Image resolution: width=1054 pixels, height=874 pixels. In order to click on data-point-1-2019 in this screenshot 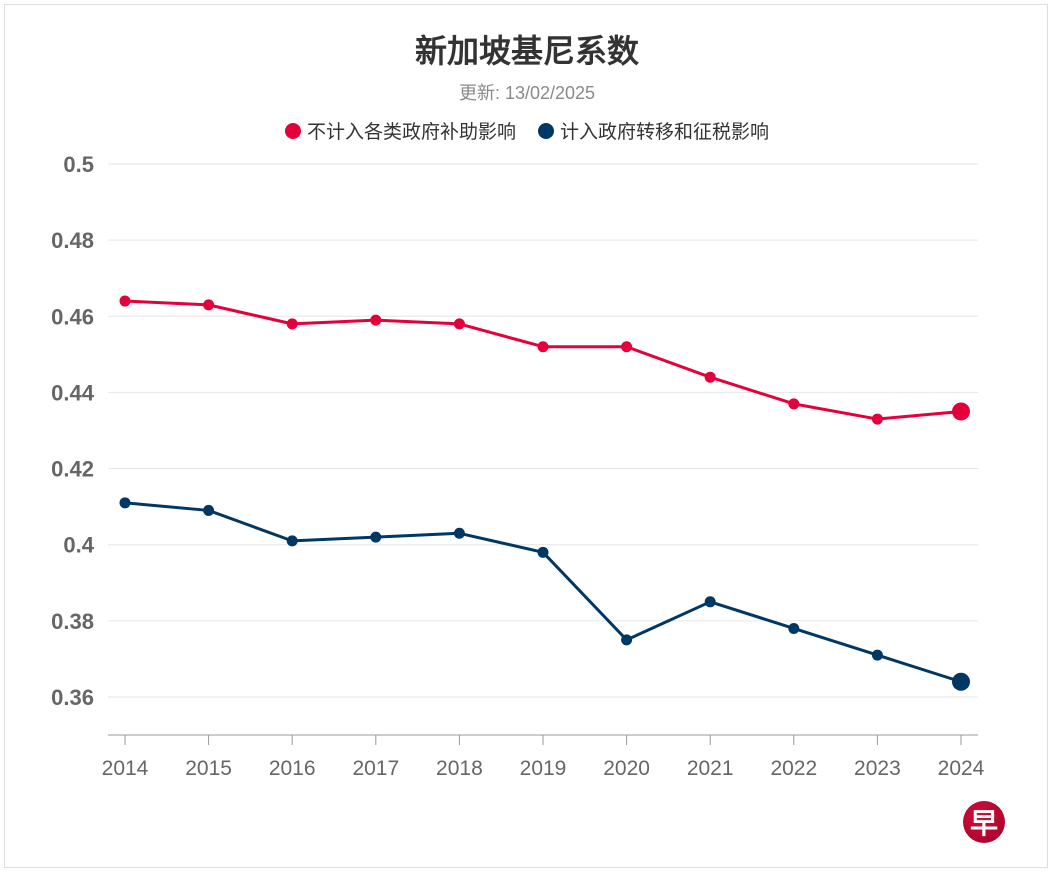, I will do `click(543, 552)`.